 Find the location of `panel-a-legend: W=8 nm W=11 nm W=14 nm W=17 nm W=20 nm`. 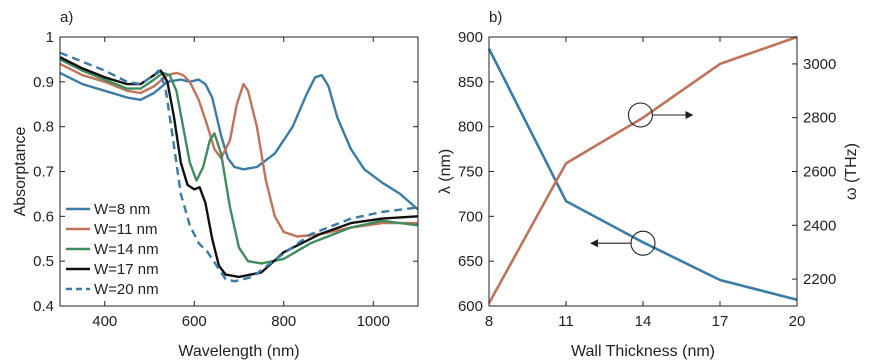

panel-a-legend: W=8 nm W=11 nm W=14 nm W=17 nm W=20 nm is located at coordinates (112, 249).